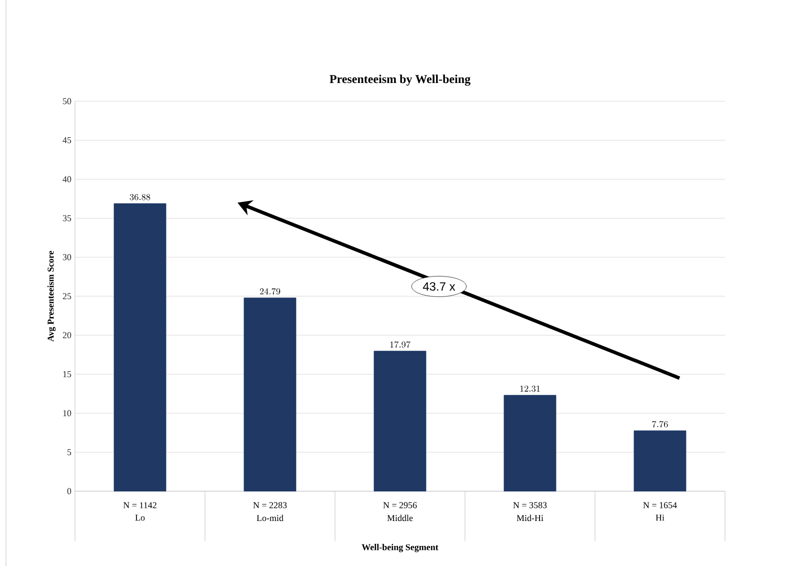  I want to click on data-label: 36.88, so click(140, 197).